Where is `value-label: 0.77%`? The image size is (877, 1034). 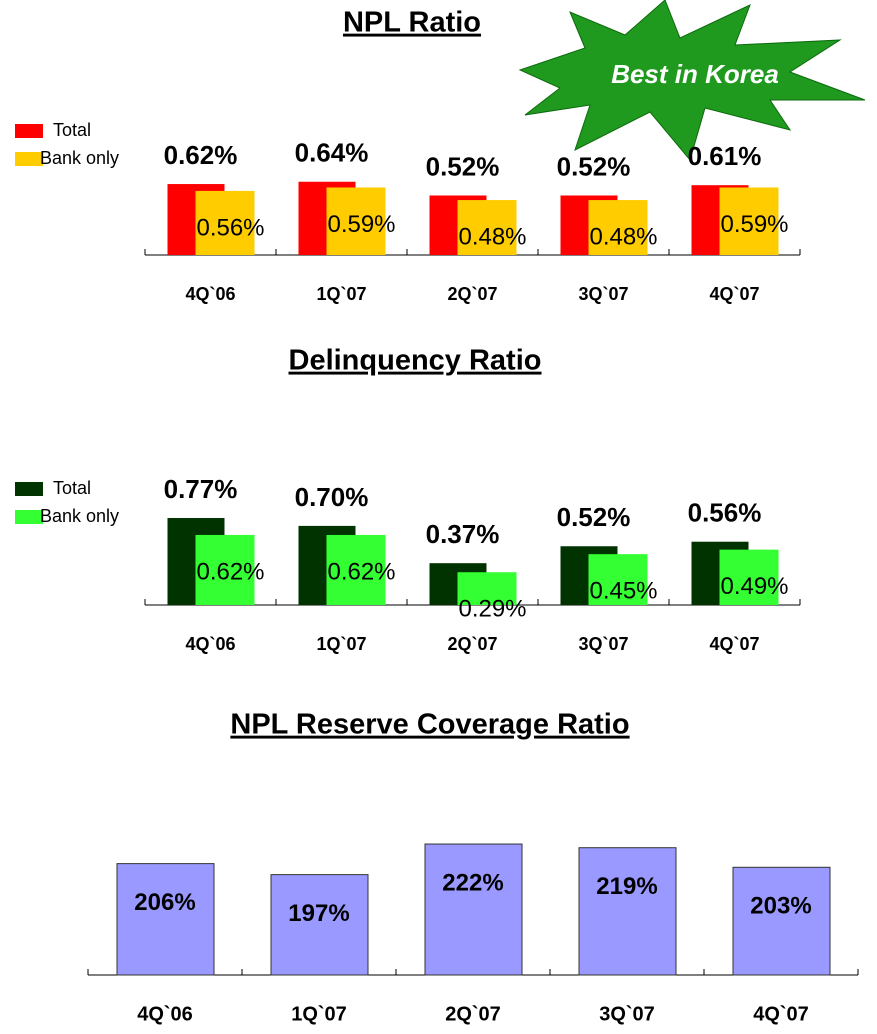 value-label: 0.77% is located at coordinates (201, 489).